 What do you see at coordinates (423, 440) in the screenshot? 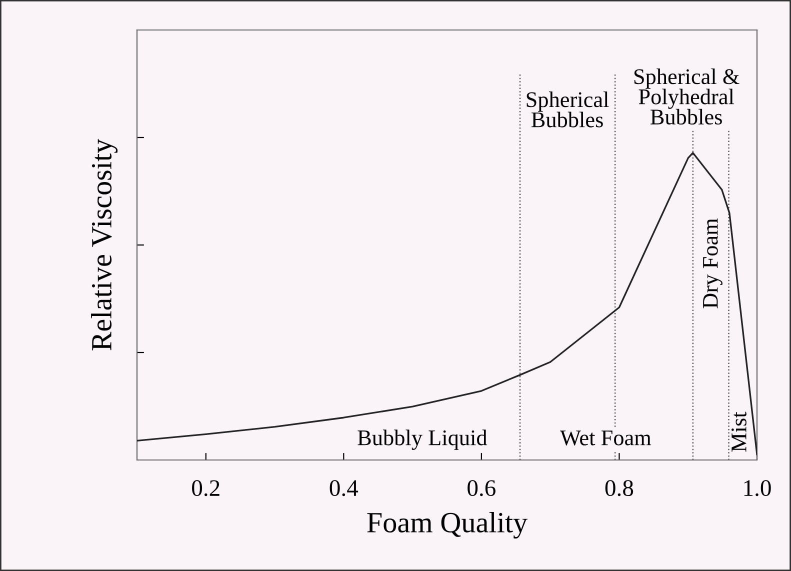
I see `annotation: Bubbly Liquid` at bounding box center [423, 440].